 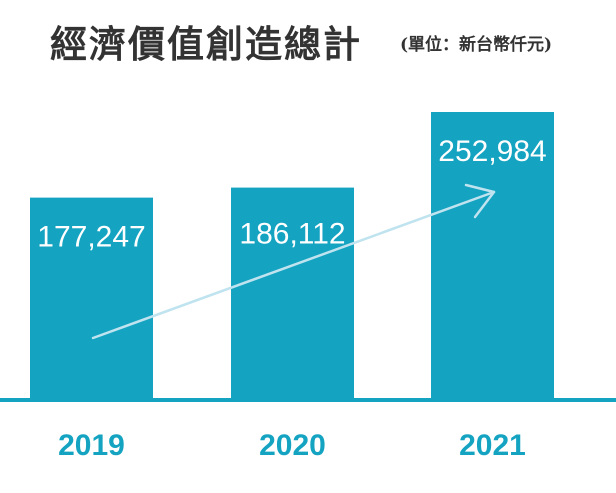 I want to click on x-tick-label: 2020, so click(x=292, y=445).